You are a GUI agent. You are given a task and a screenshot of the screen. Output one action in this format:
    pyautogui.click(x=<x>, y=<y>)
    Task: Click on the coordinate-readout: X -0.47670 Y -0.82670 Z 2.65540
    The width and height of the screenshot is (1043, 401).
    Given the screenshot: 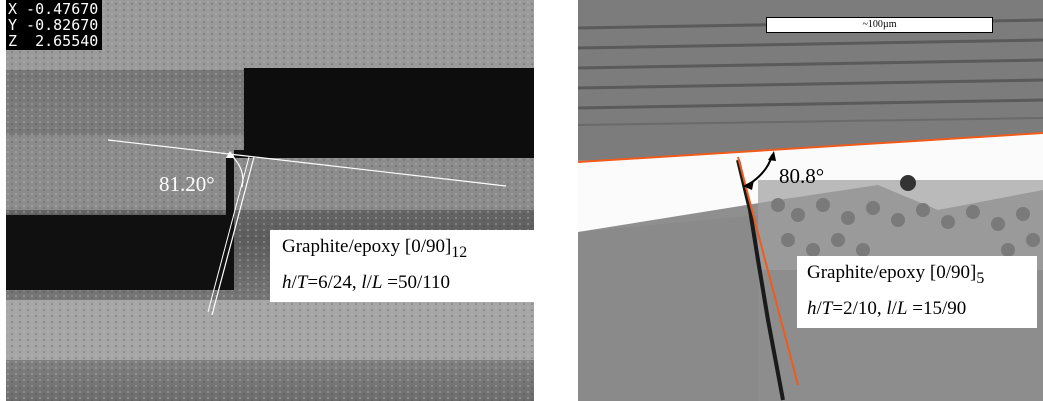 What is the action you would take?
    pyautogui.click(x=54, y=25)
    